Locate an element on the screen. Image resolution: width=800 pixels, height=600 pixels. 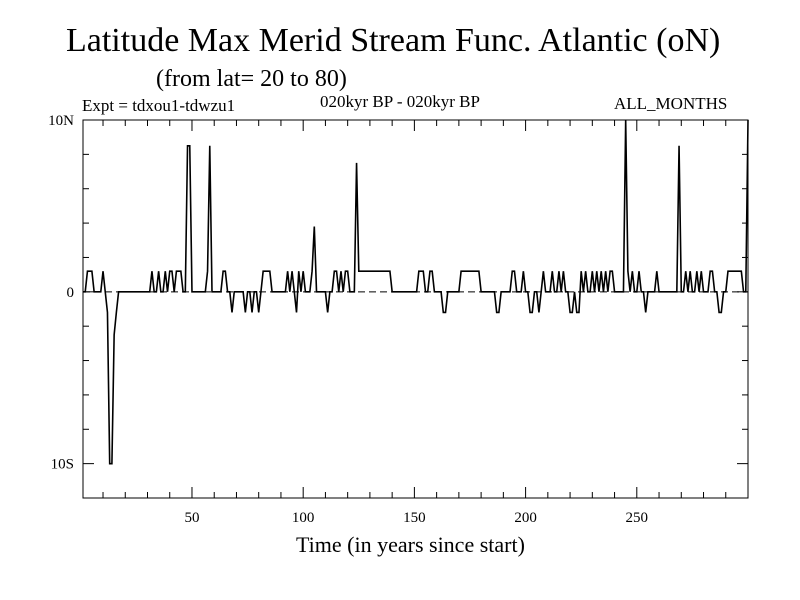
x-tick-label: 200 is located at coordinates (525, 518).